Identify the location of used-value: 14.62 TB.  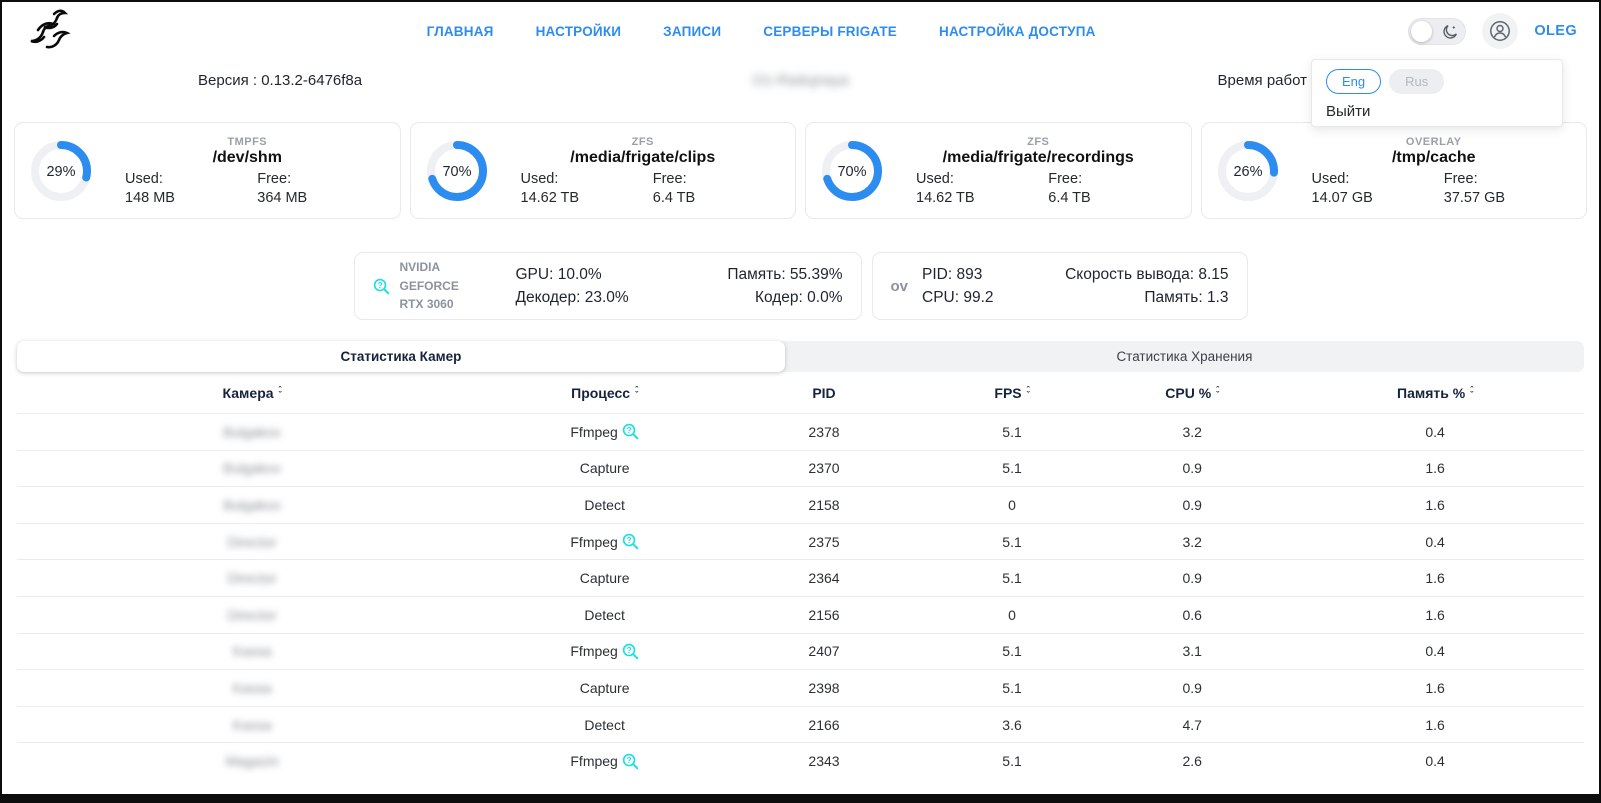
(945, 197).